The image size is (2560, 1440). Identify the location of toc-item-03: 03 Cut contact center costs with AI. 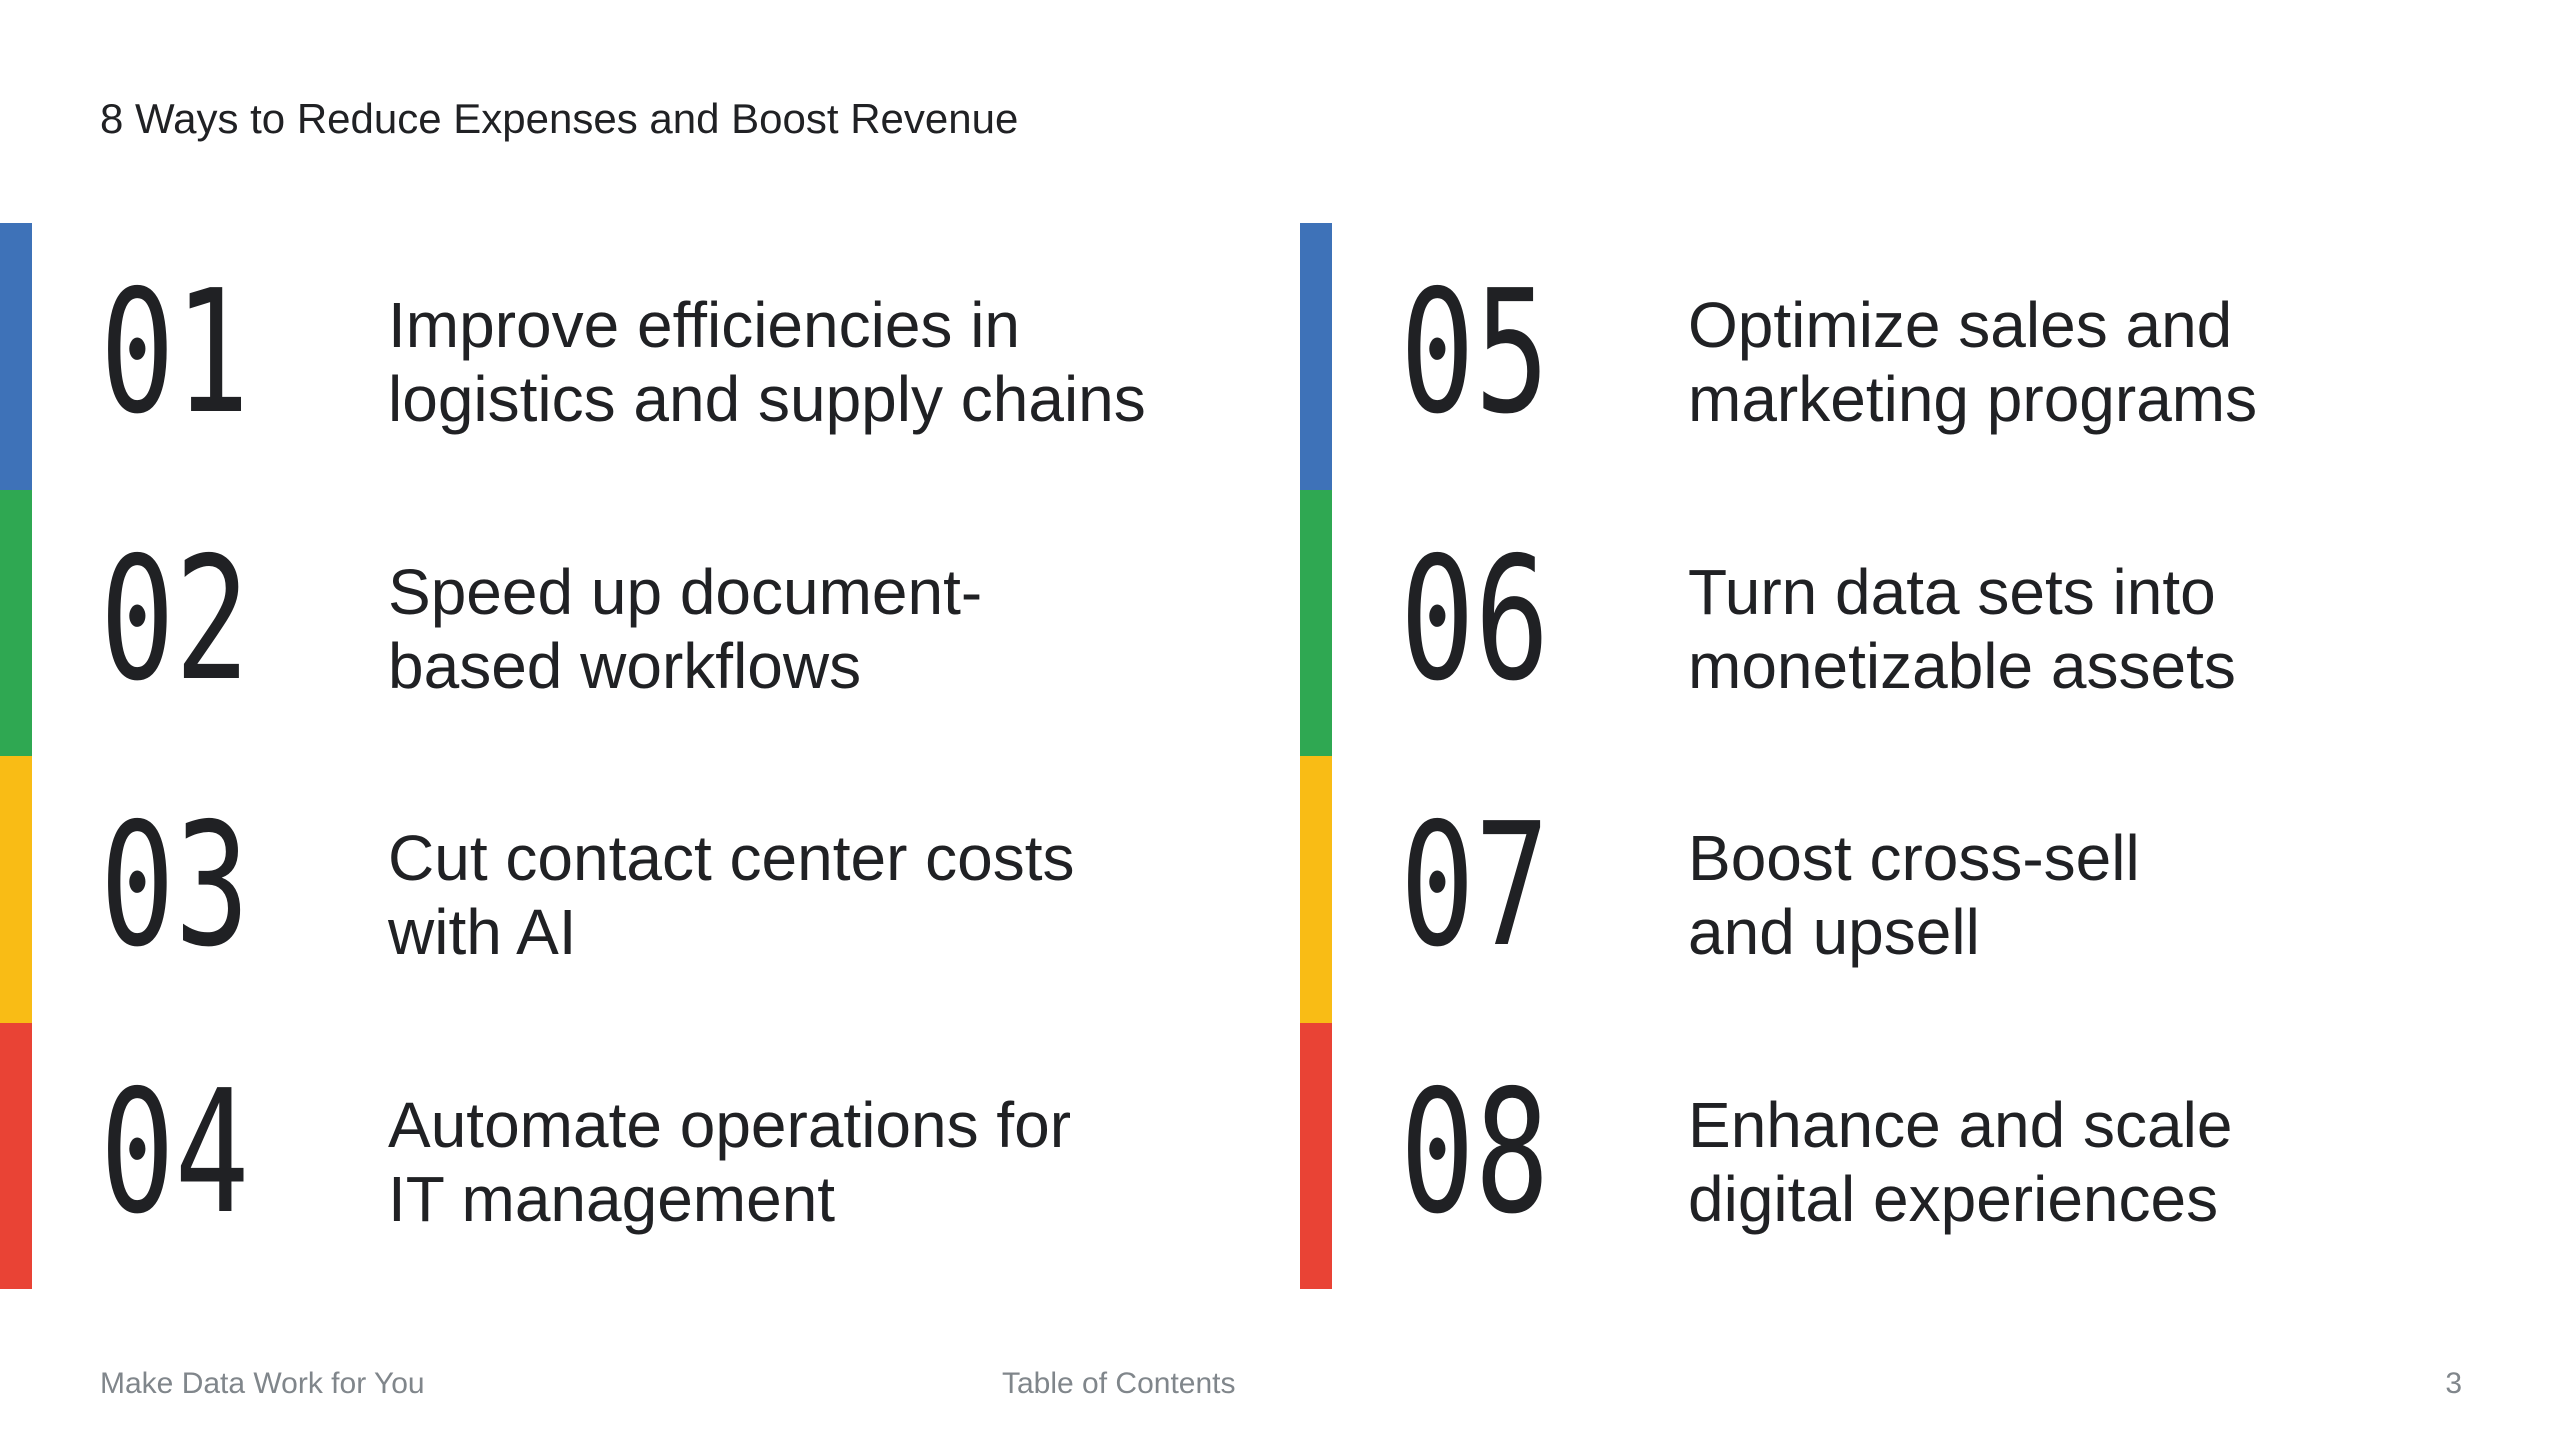
(675, 886).